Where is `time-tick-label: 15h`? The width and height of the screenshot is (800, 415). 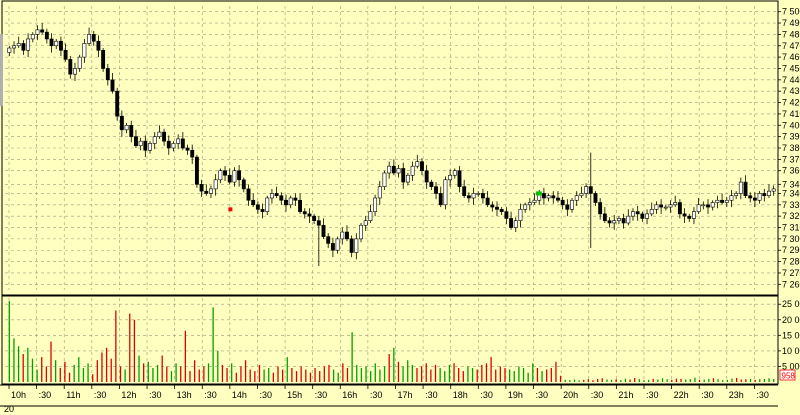 time-tick-label: 15h is located at coordinates (294, 395).